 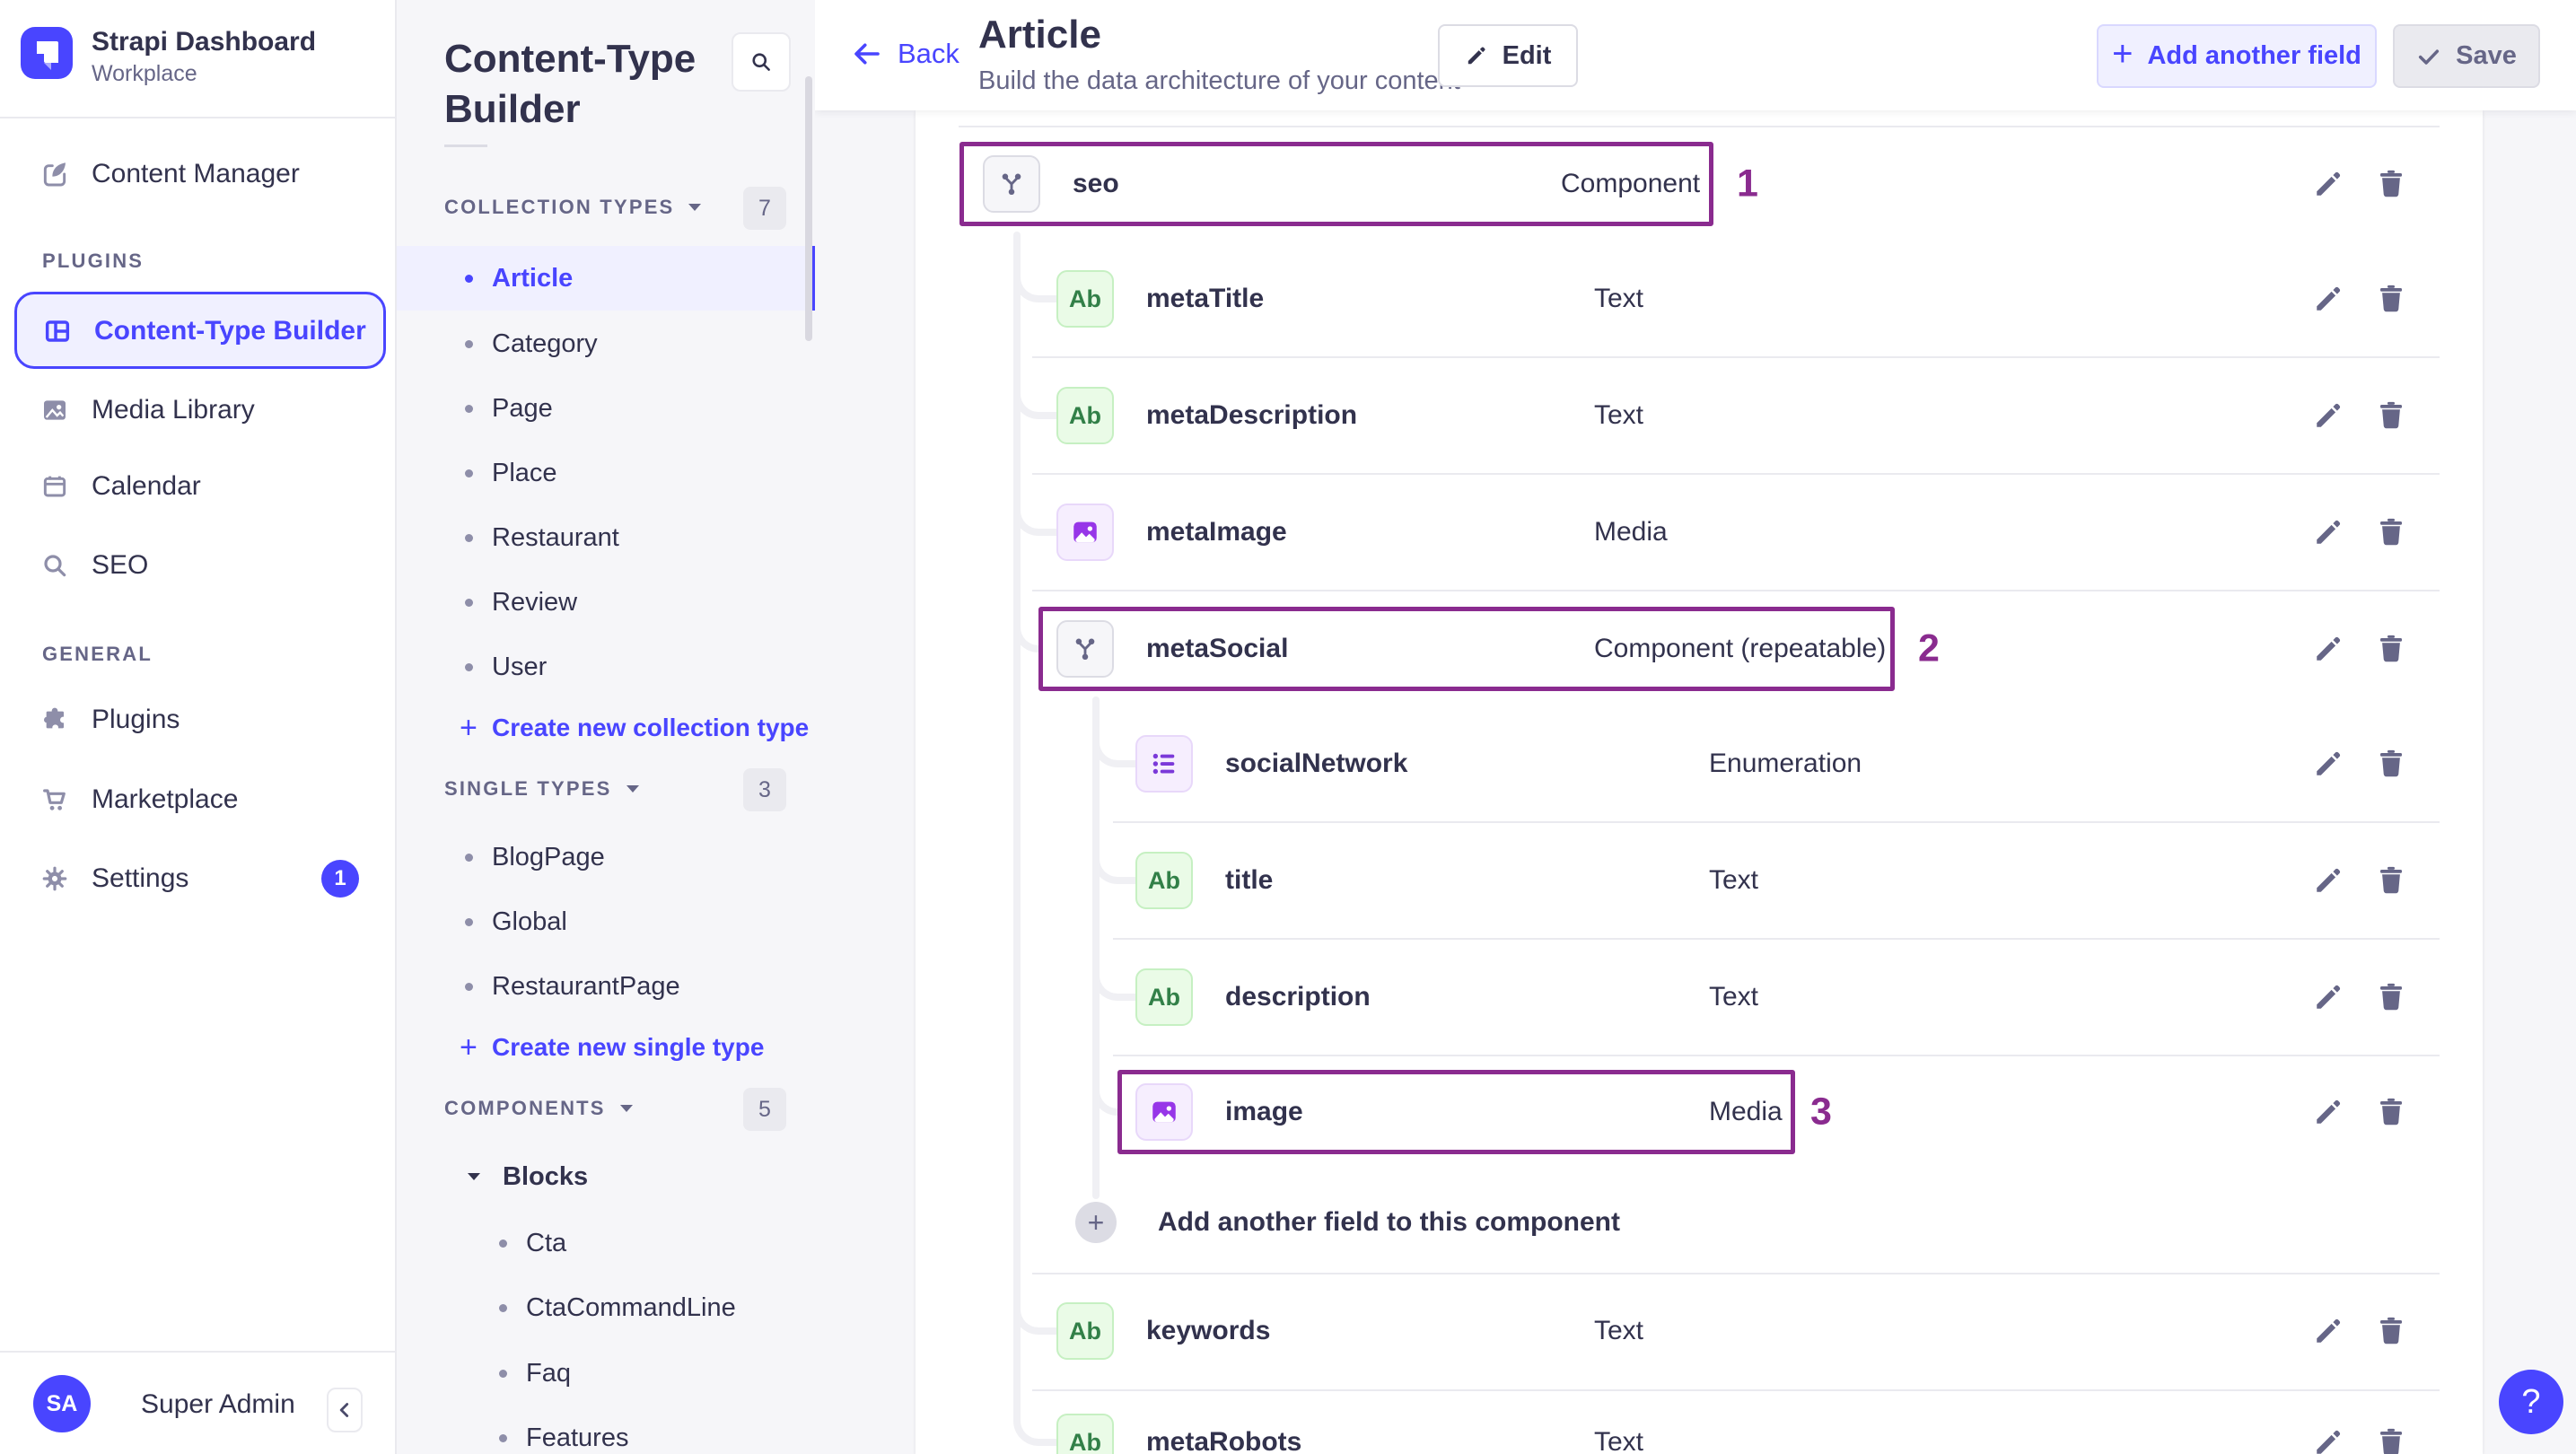 What do you see at coordinates (62, 1403) in the screenshot?
I see `user-avatar: SA` at bounding box center [62, 1403].